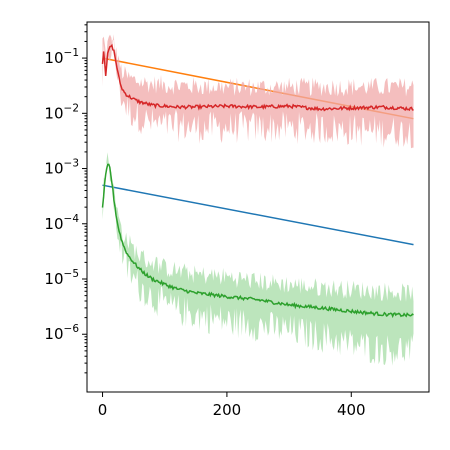  I want to click on y-tick-label-2: 10⁻³, so click(61, 168).